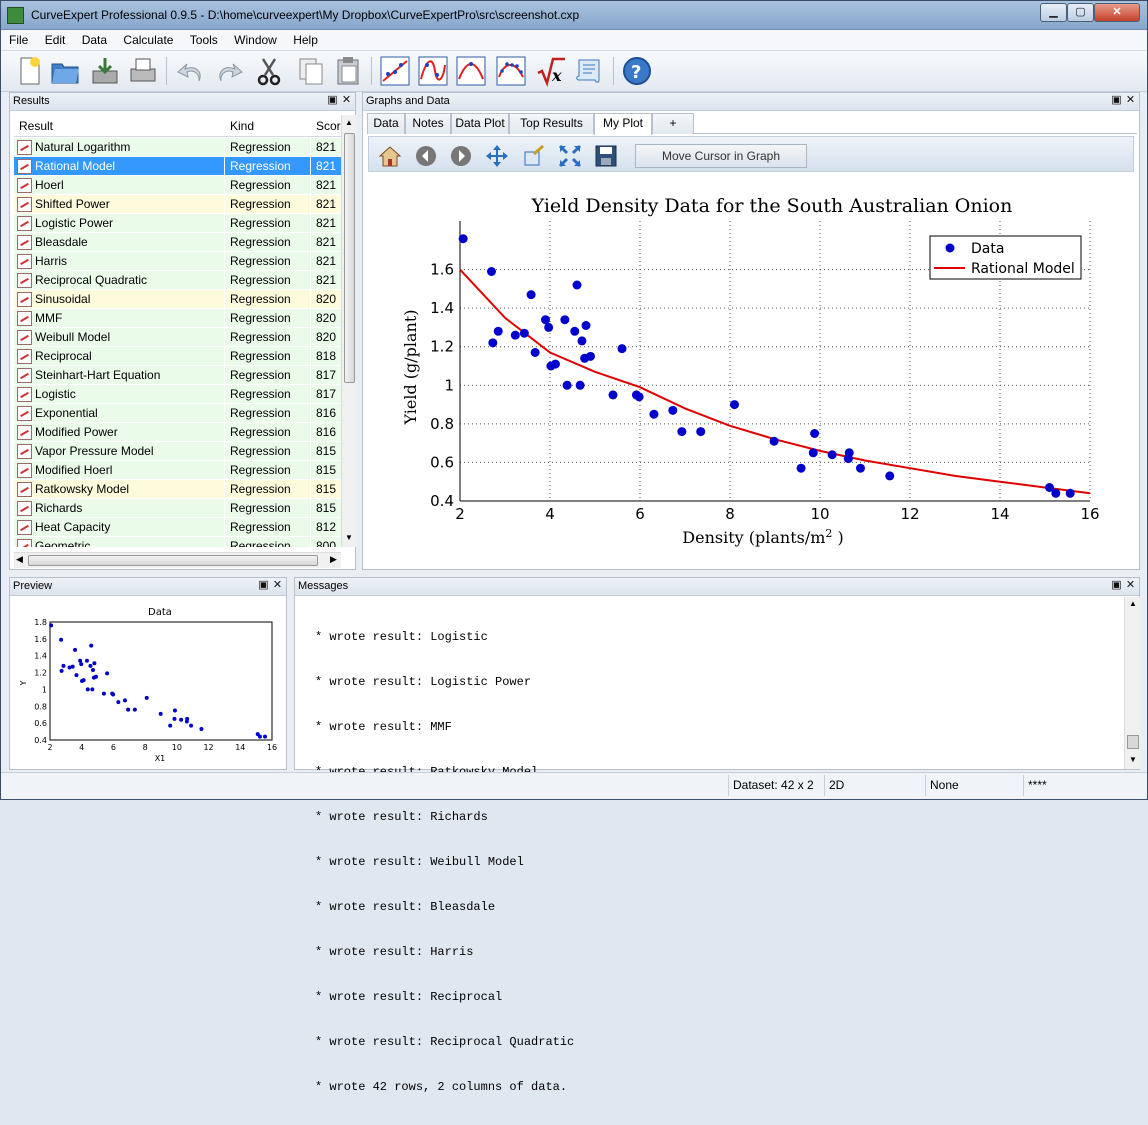 This screenshot has width=1148, height=1125. Describe the element at coordinates (180, 261) in the screenshot. I see `results-row: Harris Regression 821` at that location.